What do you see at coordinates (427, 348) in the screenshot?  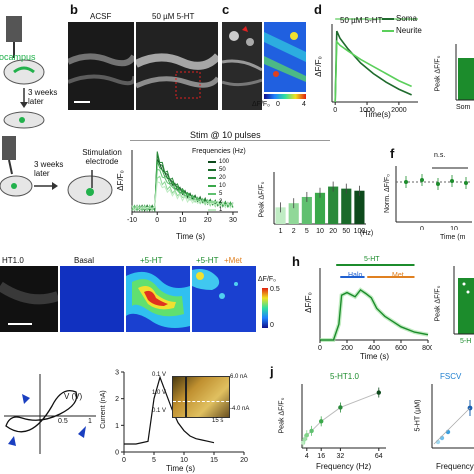 I see `chart-h-xtick-label: 800` at bounding box center [427, 348].